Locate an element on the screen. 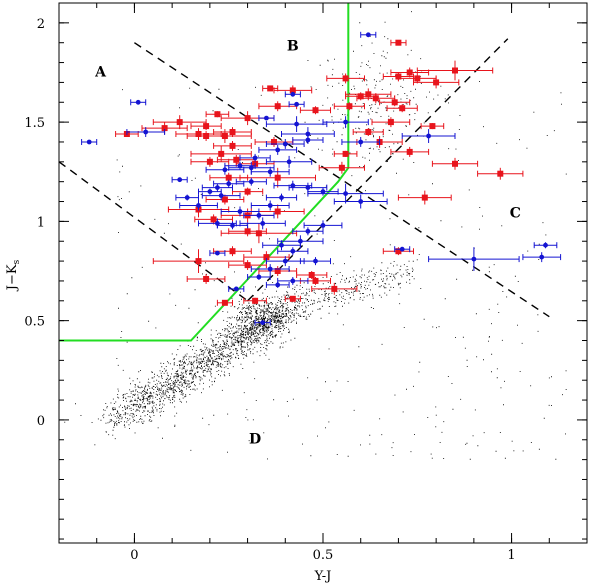 Image resolution: width=600 pixels, height=587 pixels. y-axis-title: J−Ks is located at coordinates (13, 275).